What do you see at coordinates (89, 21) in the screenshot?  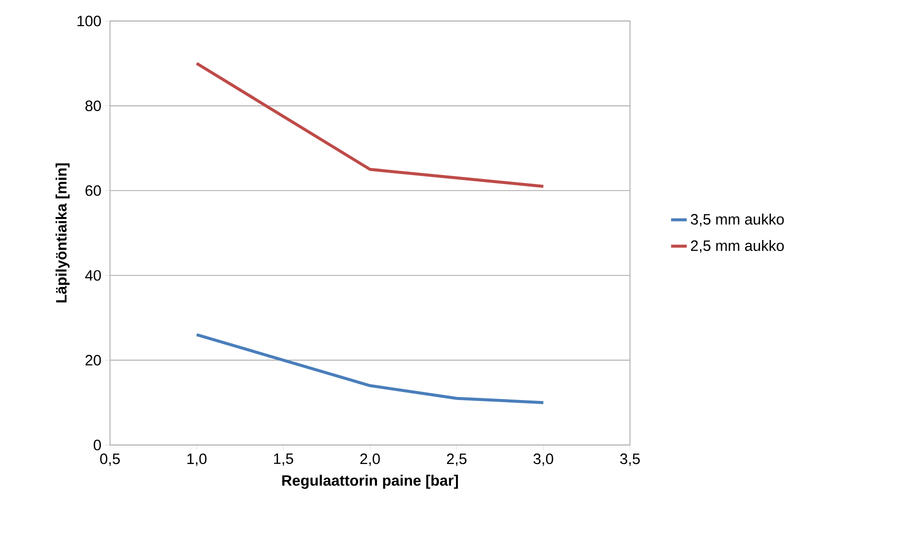 I see `y-tick-label: 100` at bounding box center [89, 21].